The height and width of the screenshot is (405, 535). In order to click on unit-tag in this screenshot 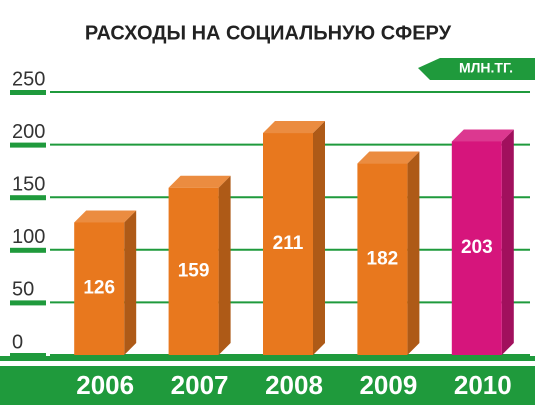, I will do `click(476, 69)`.